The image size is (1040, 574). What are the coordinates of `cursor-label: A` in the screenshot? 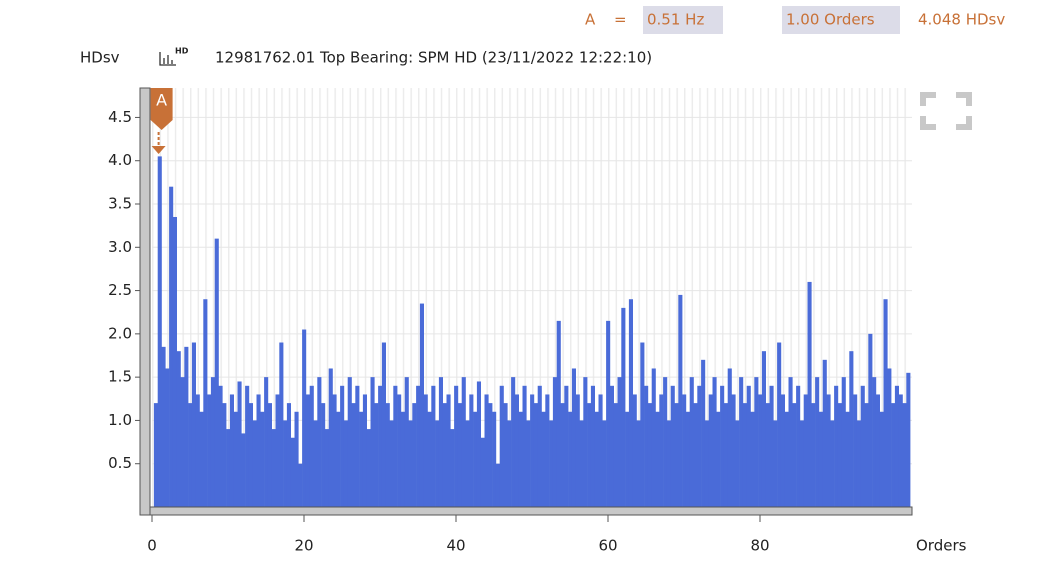 It's located at (161, 100).